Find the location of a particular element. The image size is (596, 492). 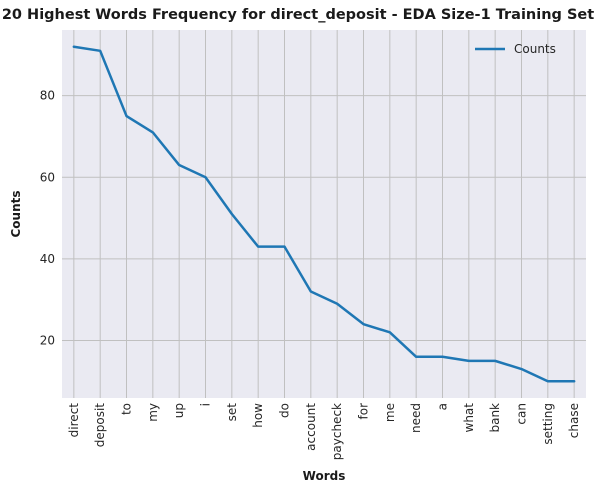

x-tick-label: bank is located at coordinates (495, 418).